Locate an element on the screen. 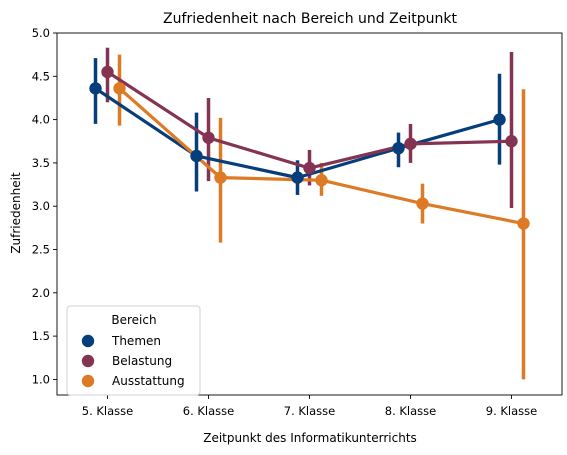 The height and width of the screenshot is (455, 567). y-axis-label: Zufriedenheit is located at coordinates (16, 213).